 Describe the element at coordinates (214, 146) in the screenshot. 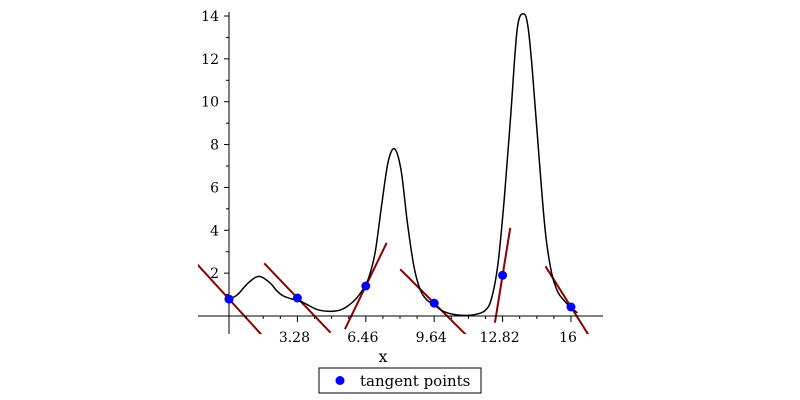

I see `y-tick-label: 8` at that location.